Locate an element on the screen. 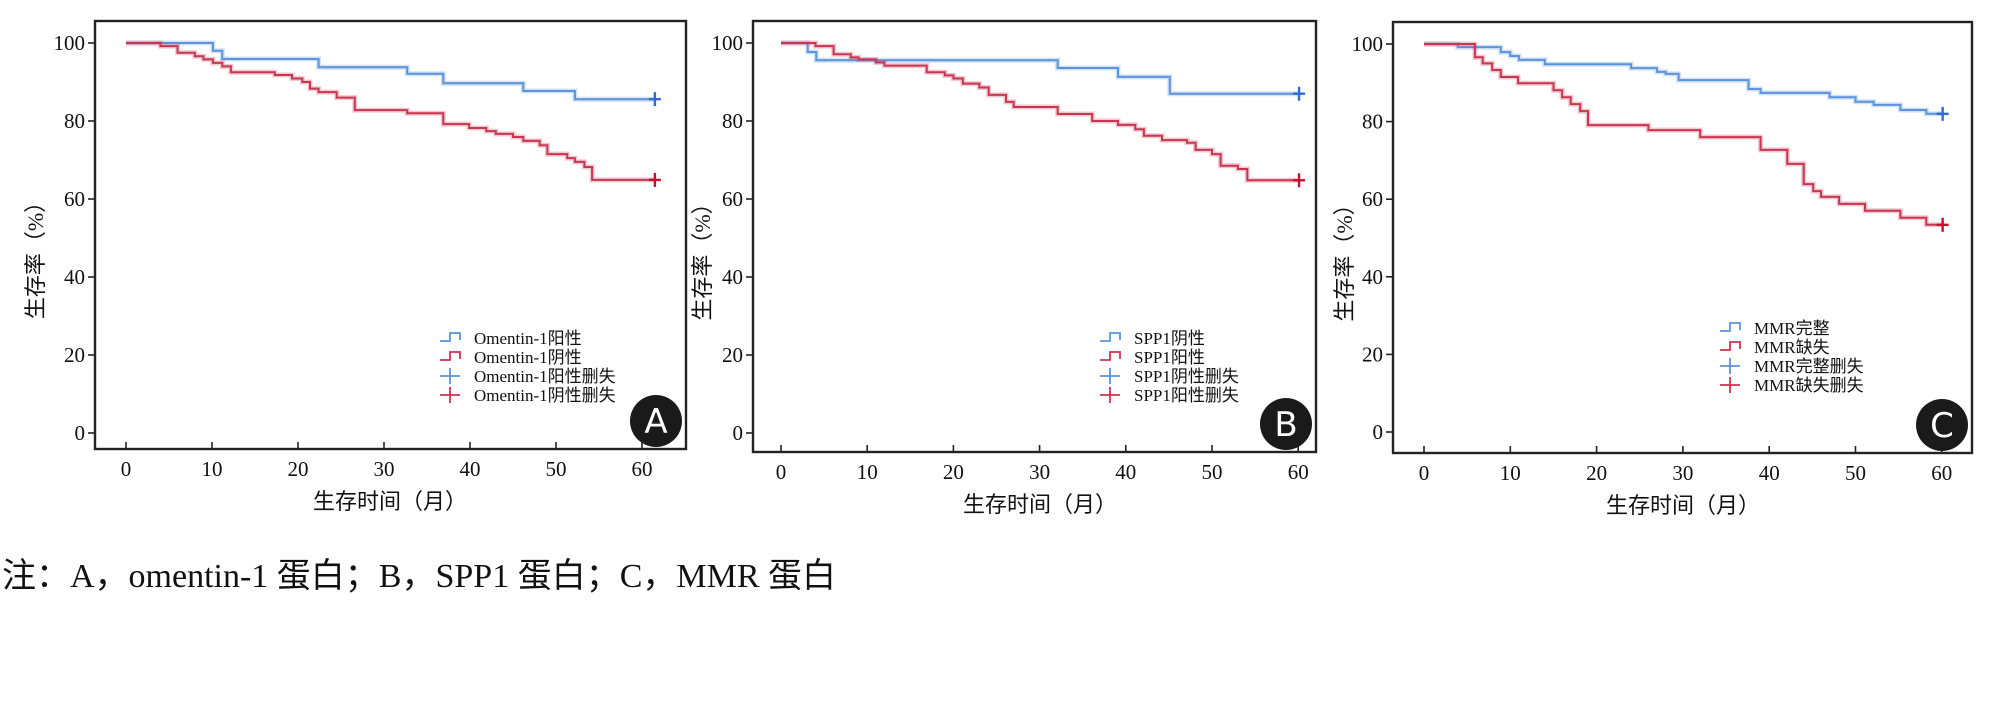 Image resolution: width=2008 pixels, height=717 pixels. legend-label: SPP1阴性 is located at coordinates (1169, 338).